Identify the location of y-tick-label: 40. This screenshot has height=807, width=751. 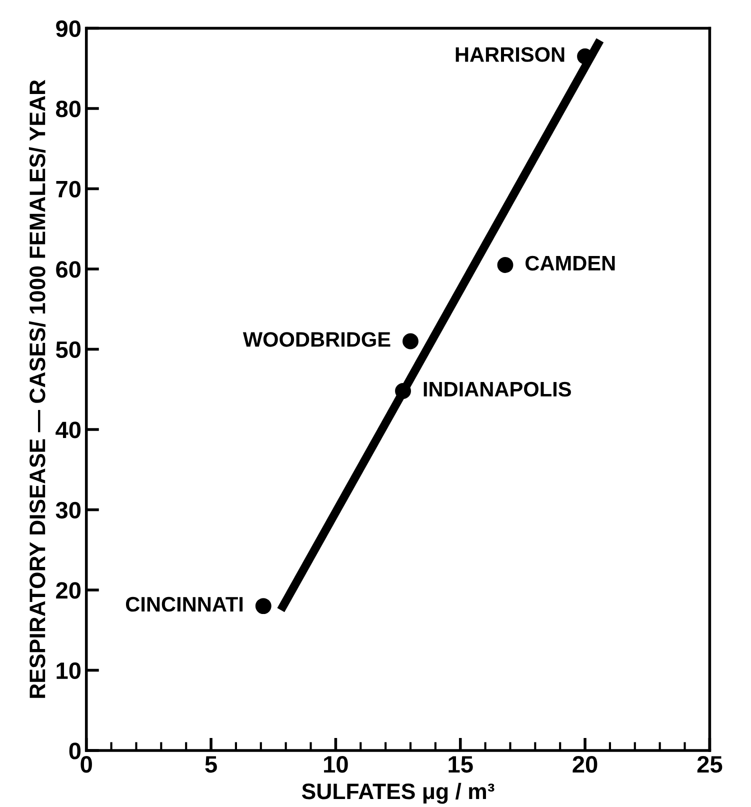
(68, 430).